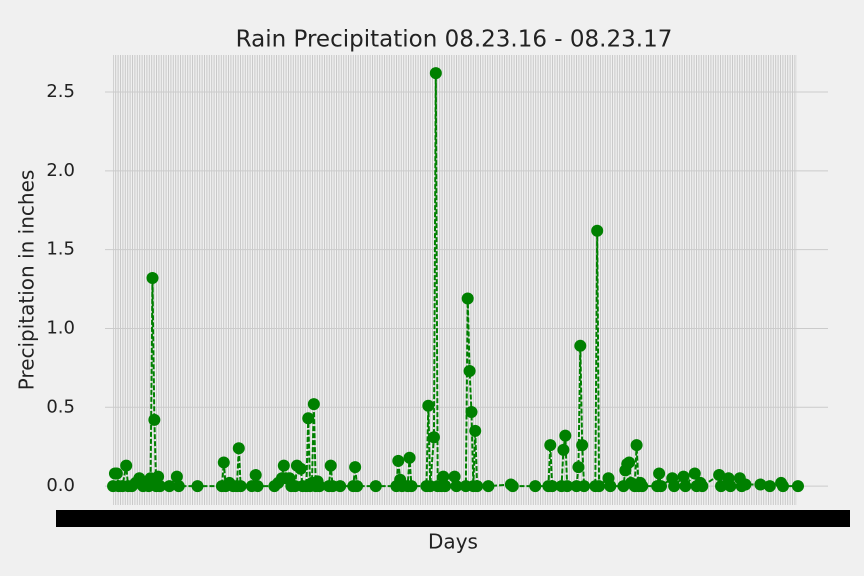 This screenshot has height=576, width=864. I want to click on y-tick-label: 1.5, so click(60, 249).